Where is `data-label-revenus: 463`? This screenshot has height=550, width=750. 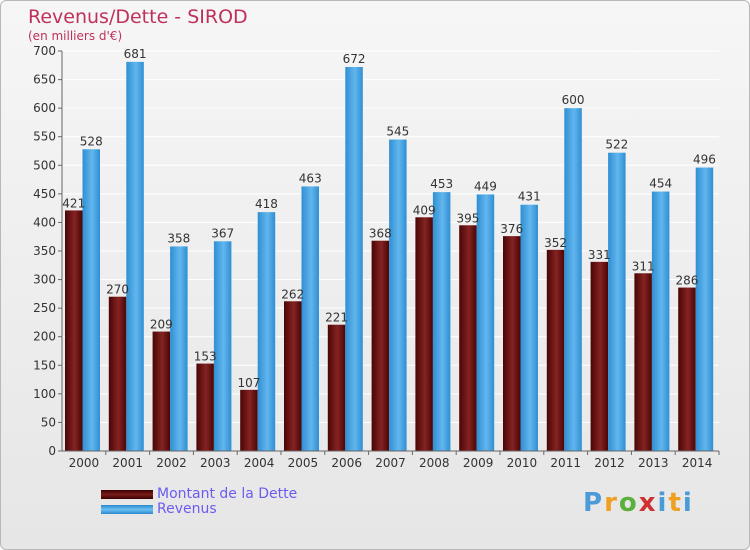 data-label-revenus: 463 is located at coordinates (310, 178).